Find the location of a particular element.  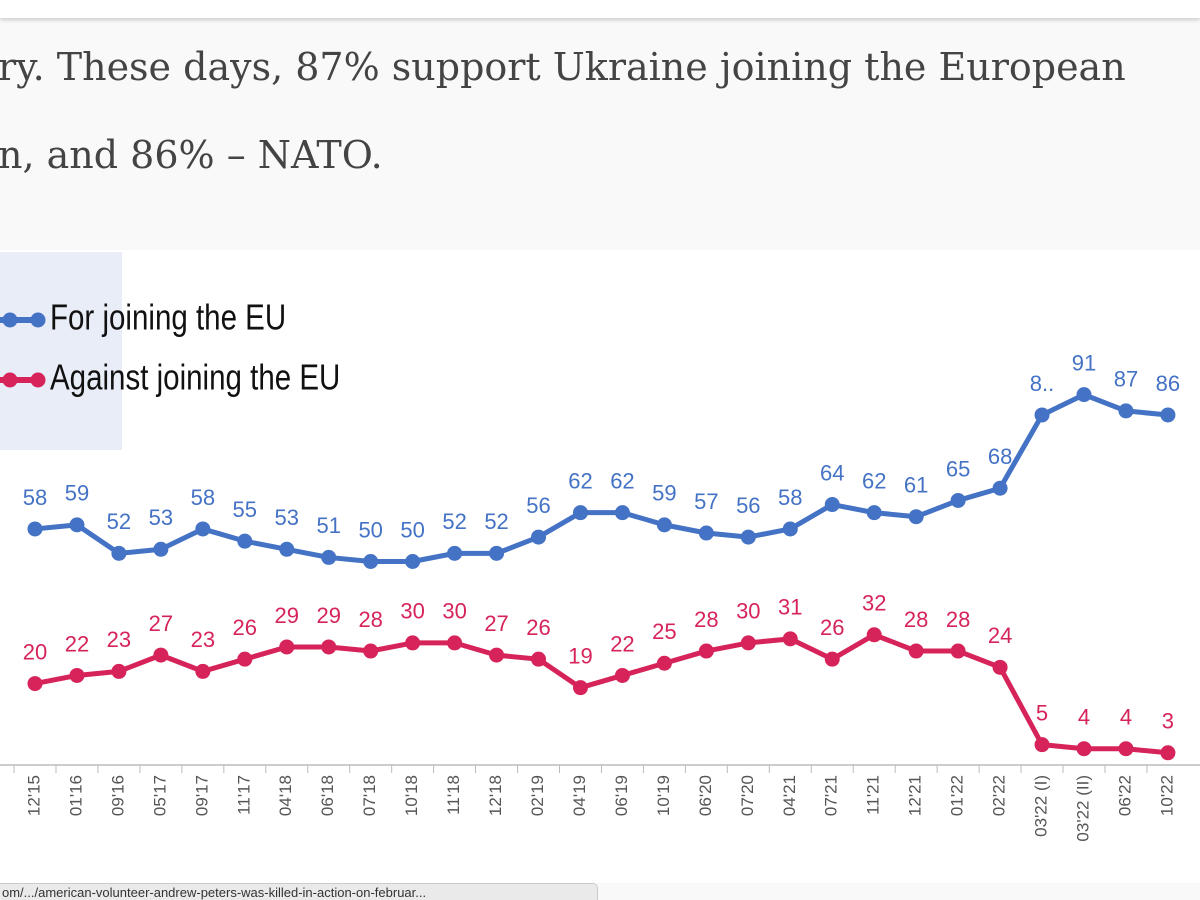

data-label: 50 is located at coordinates (370, 529).